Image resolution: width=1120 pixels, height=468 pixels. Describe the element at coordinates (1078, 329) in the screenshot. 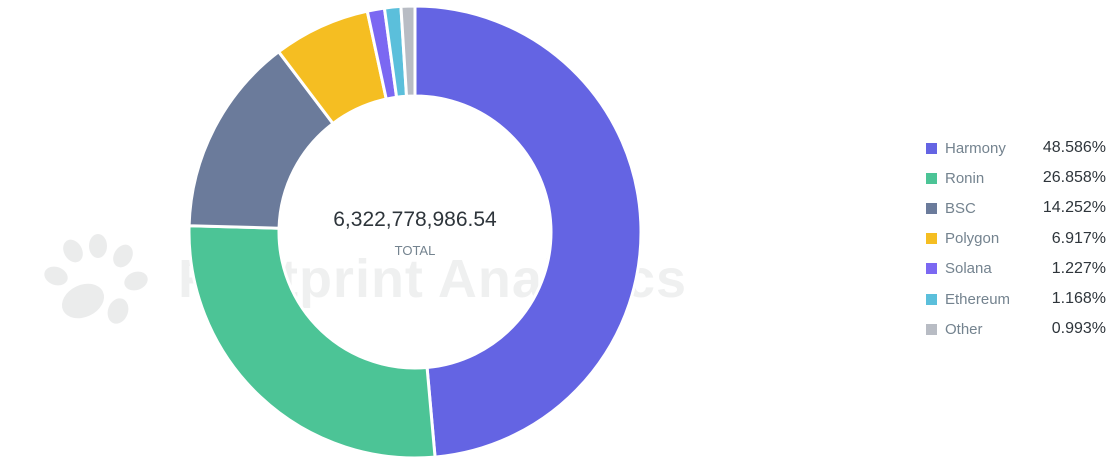

I see `legend-value: 0.993%` at that location.